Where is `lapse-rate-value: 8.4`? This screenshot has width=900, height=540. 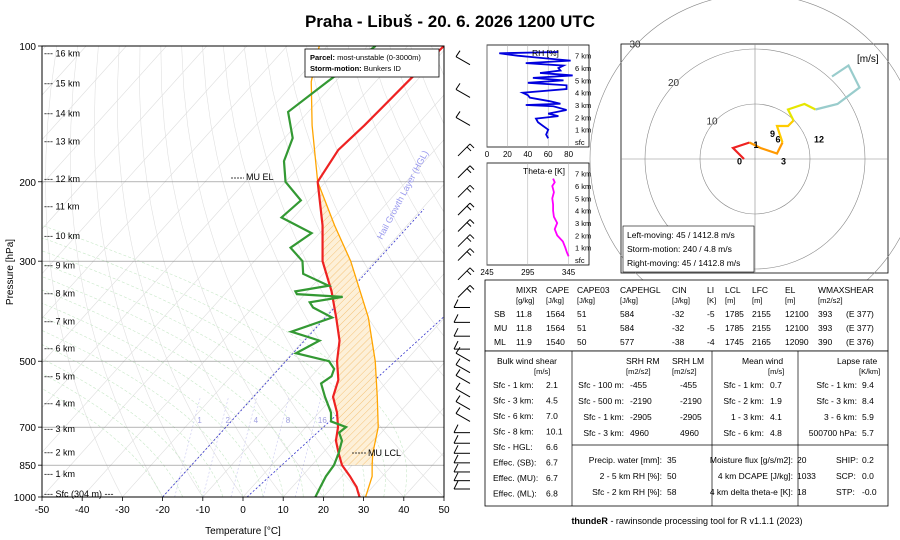
lapse-rate-value: 8.4 is located at coordinates (868, 401).